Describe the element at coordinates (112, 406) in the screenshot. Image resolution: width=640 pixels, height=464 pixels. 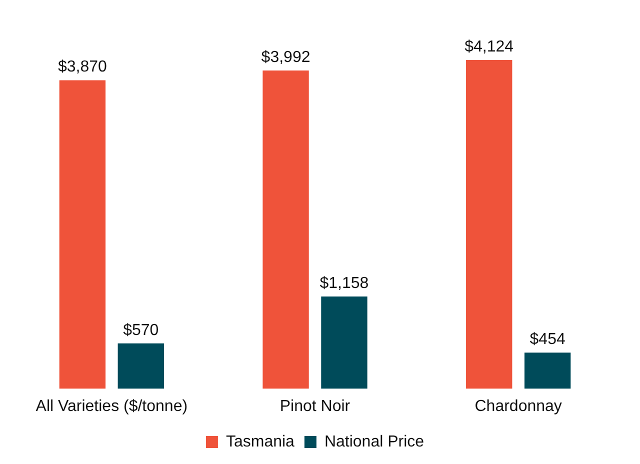
I see `x-tick-label: All Varieties ($/tonne)` at that location.